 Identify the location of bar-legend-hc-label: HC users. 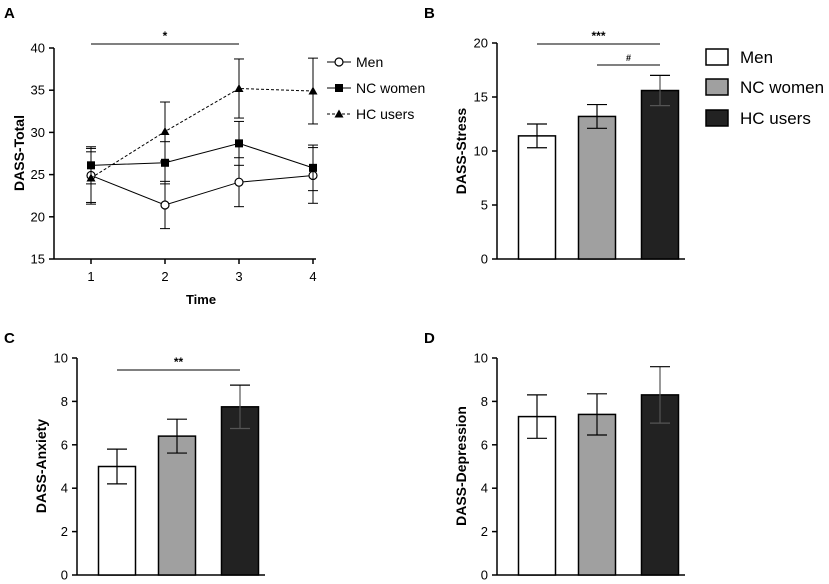
(775, 118).